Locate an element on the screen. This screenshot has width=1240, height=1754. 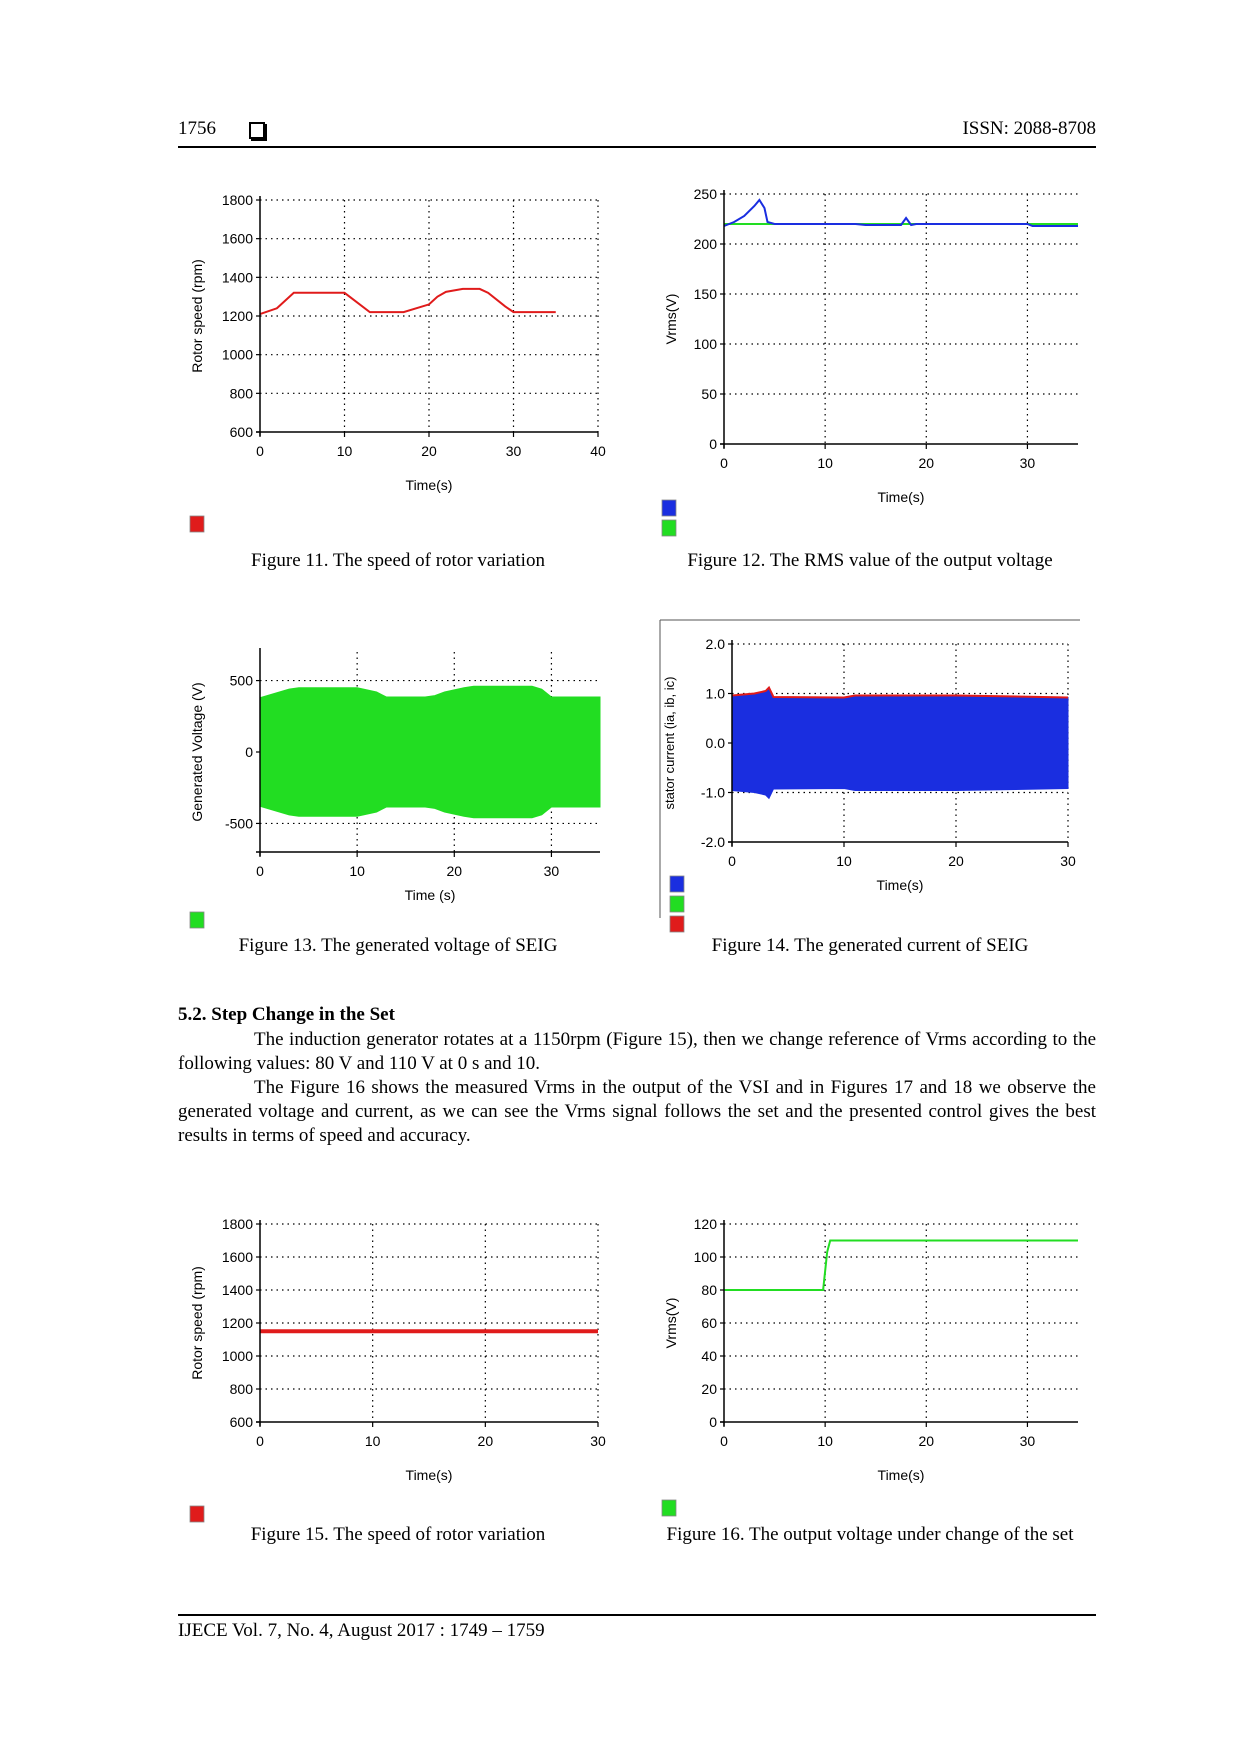
y-tick-label: 20 is located at coordinates (709, 1389).